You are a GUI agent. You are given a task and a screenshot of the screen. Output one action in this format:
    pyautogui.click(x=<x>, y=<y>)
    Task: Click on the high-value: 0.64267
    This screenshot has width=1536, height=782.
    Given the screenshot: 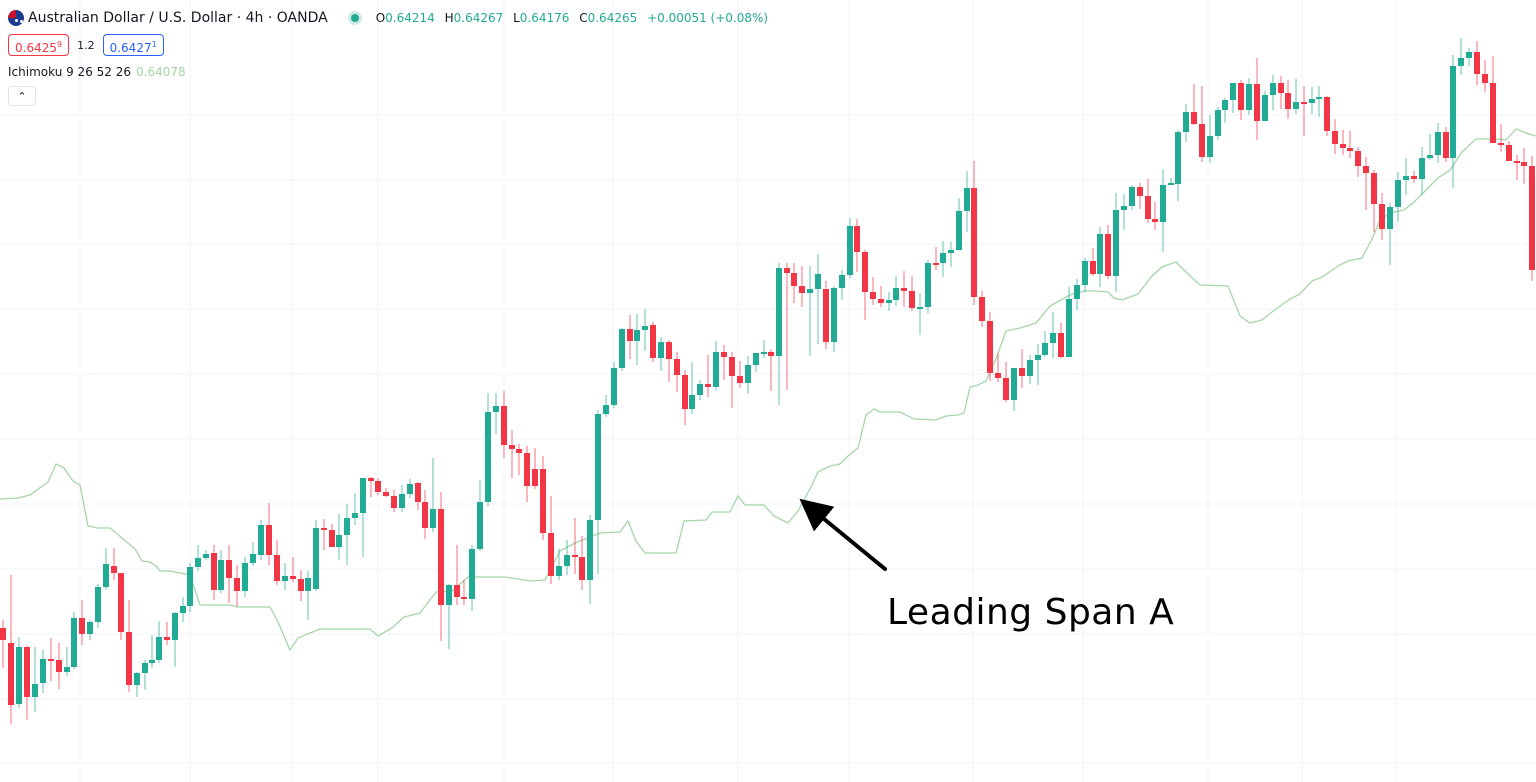 What is the action you would take?
    pyautogui.click(x=478, y=18)
    